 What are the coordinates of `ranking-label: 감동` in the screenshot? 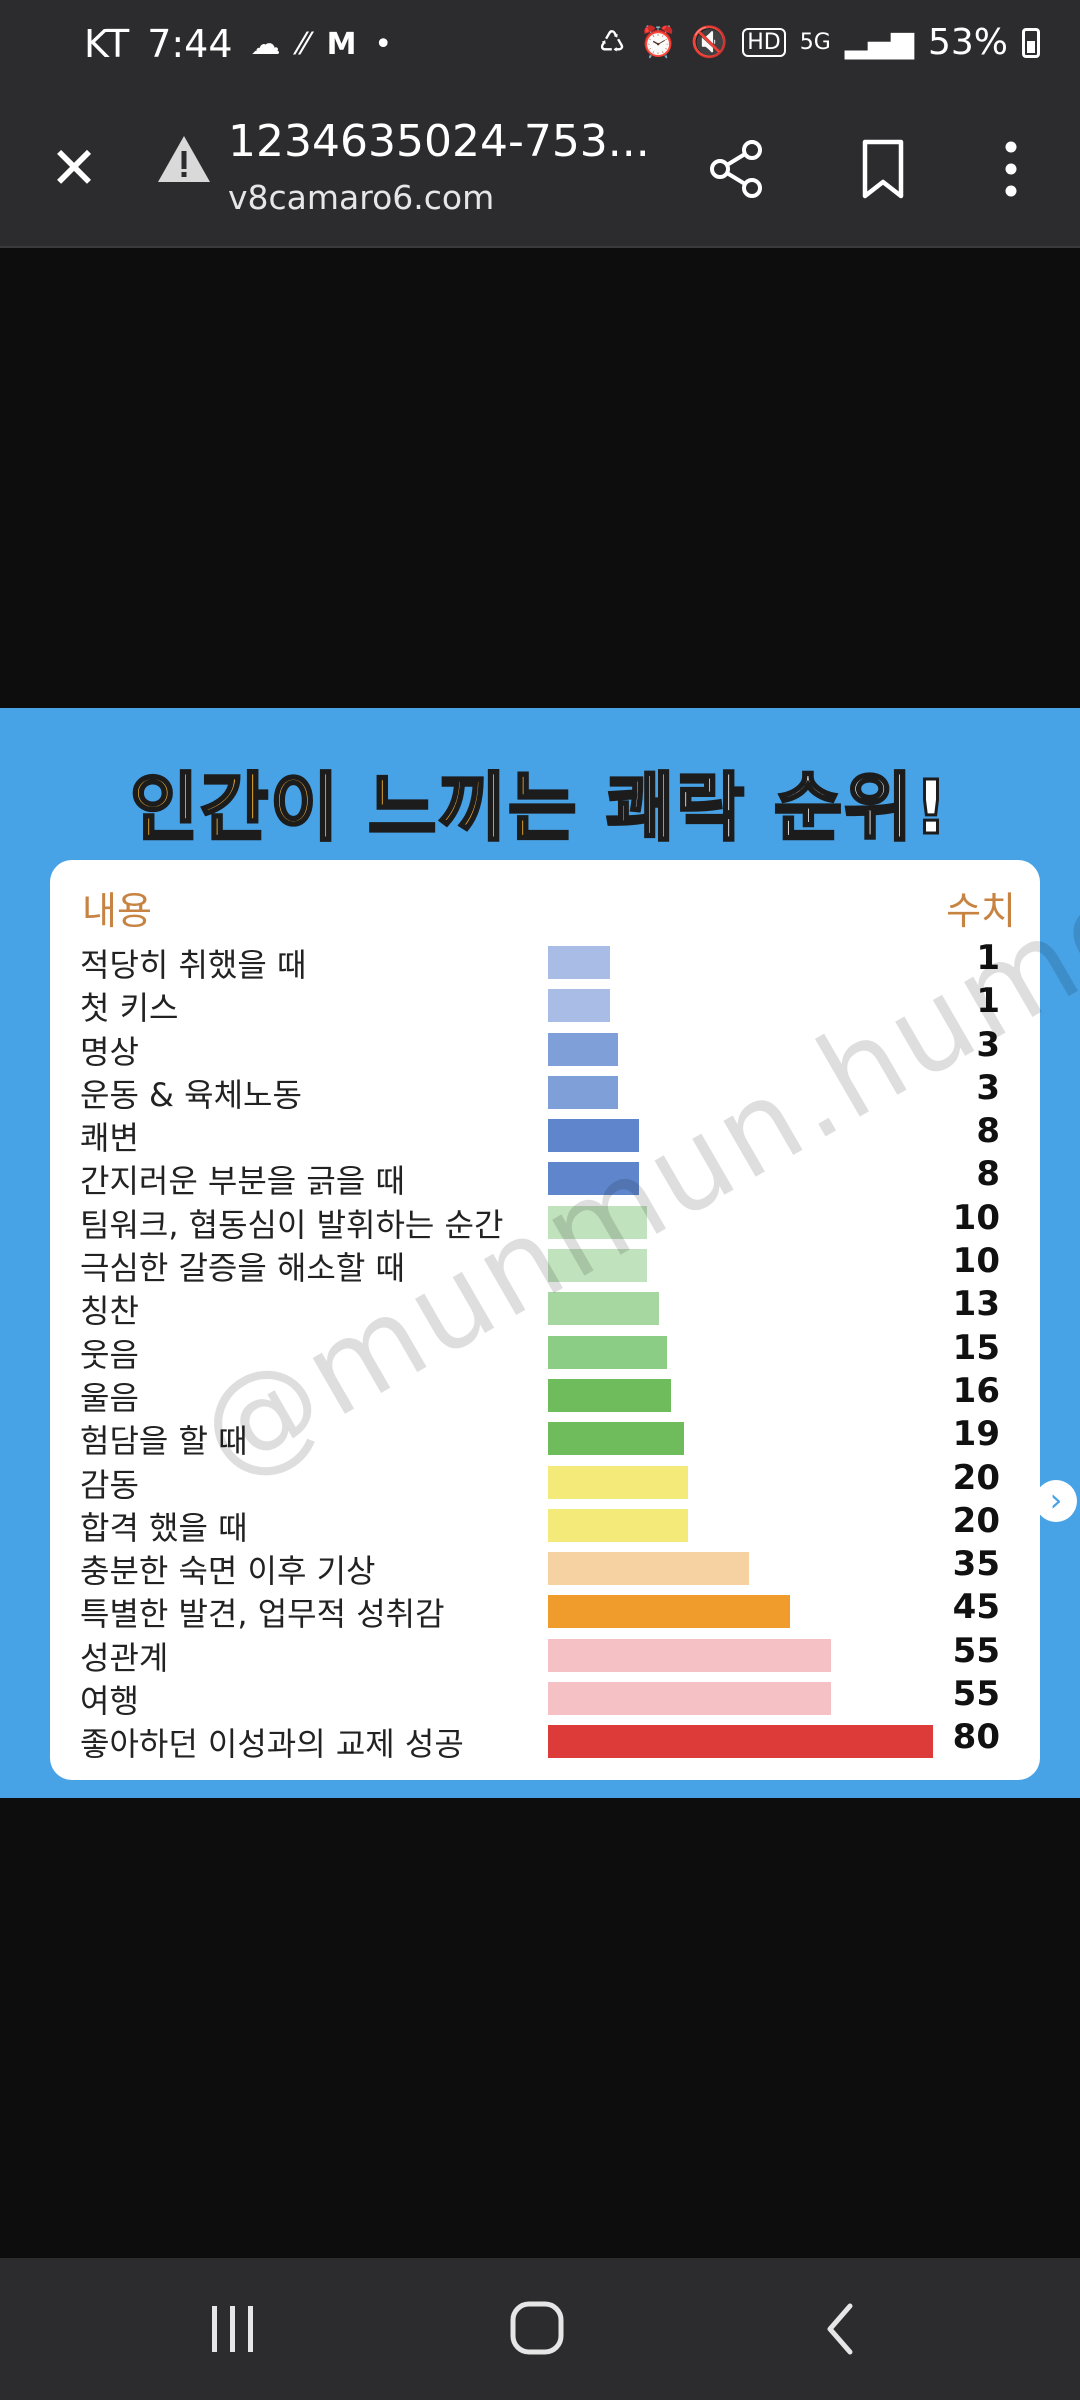 It's located at (109, 1484).